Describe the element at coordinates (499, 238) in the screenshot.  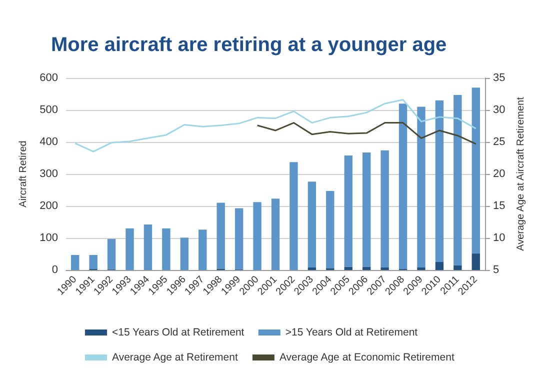
I see `y2-tick-label: 10` at that location.